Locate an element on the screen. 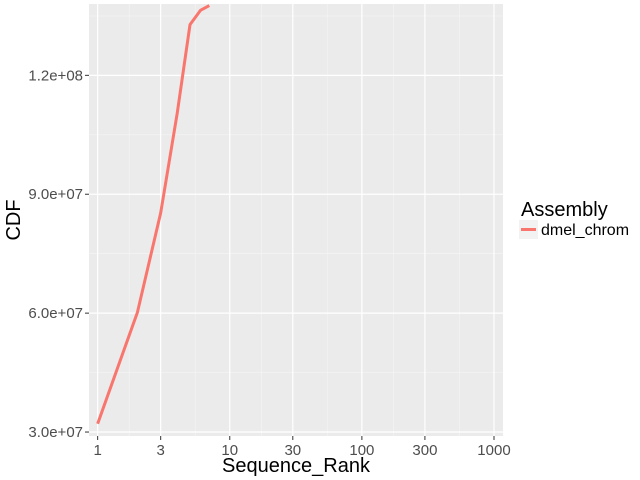  y-tick-label: 9.0e+07 is located at coordinates (55, 194).